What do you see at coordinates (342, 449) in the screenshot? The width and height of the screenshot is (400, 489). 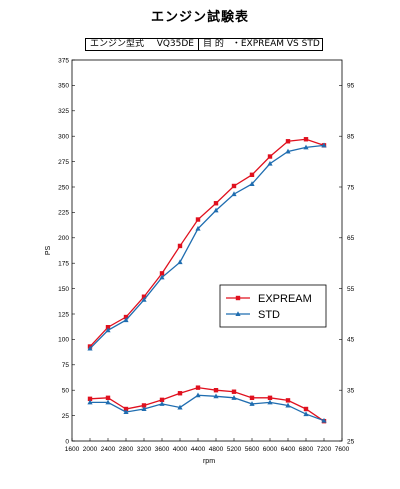 I see `x-tick-label: 7600` at bounding box center [342, 449].